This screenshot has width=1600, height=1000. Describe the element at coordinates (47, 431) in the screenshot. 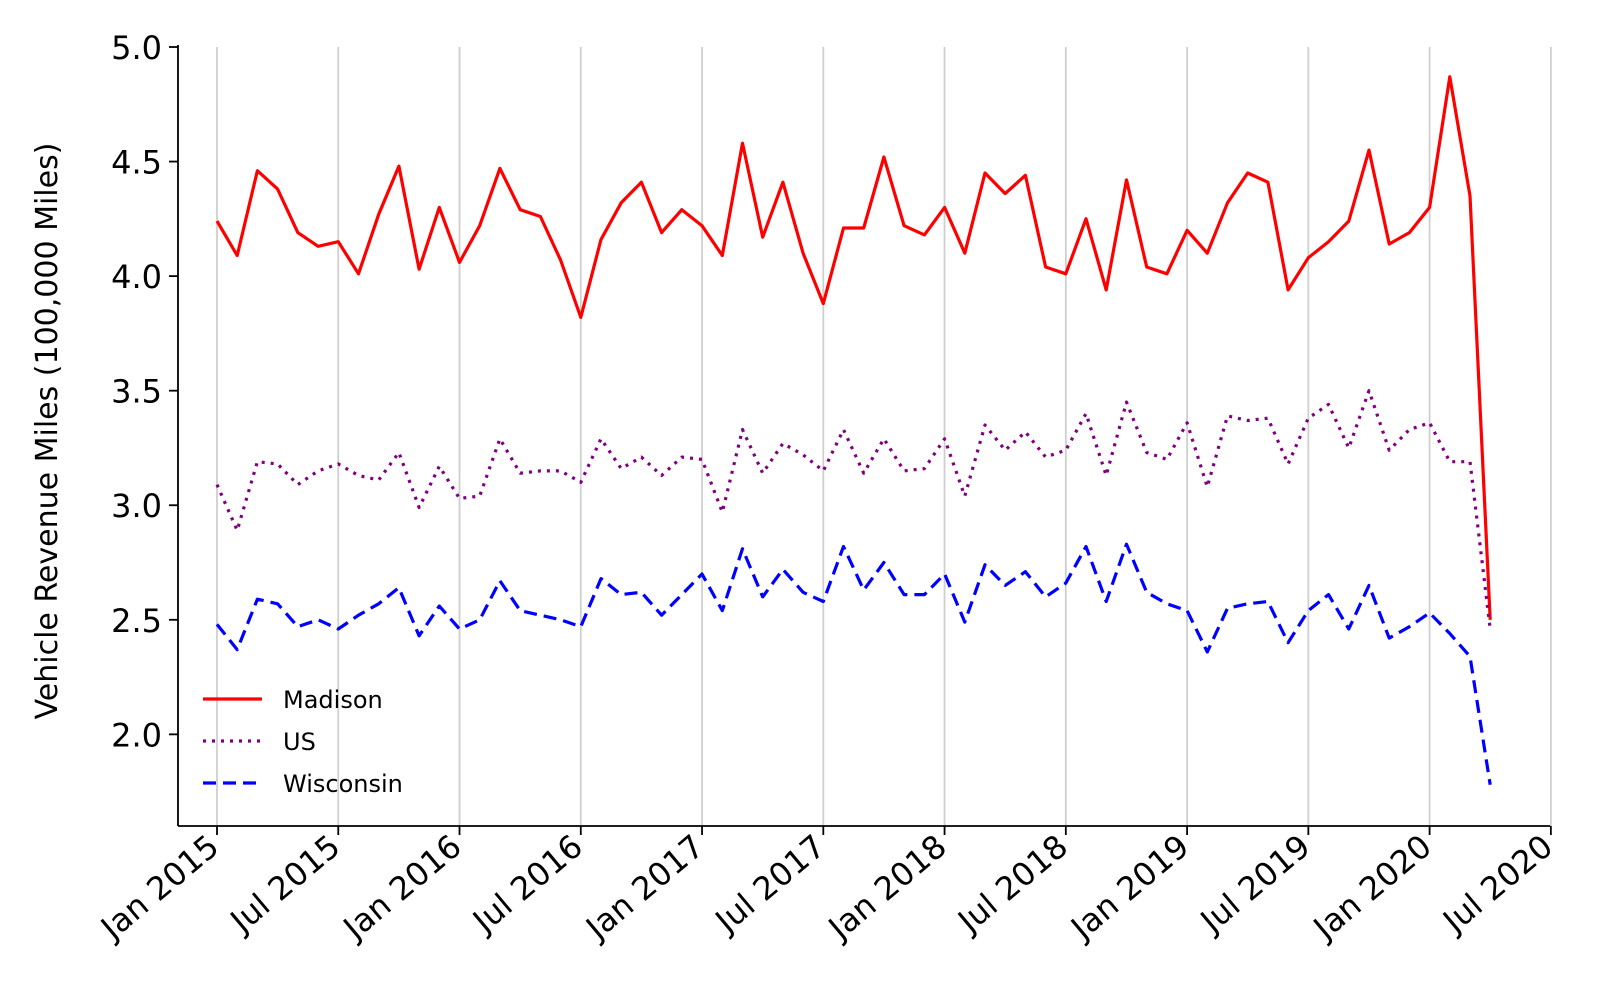

I see `y-axis-label: Vehicle Revenue Miles (100,000 Miles)` at that location.